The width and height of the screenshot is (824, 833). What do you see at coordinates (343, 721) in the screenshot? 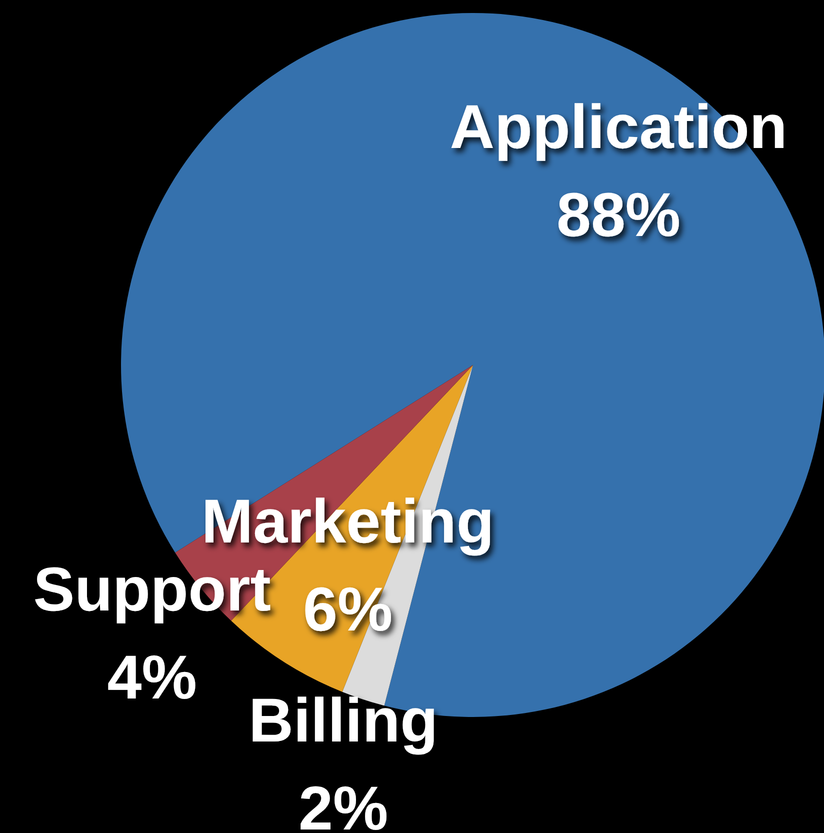
I see `slice-label: Billing` at bounding box center [343, 721].